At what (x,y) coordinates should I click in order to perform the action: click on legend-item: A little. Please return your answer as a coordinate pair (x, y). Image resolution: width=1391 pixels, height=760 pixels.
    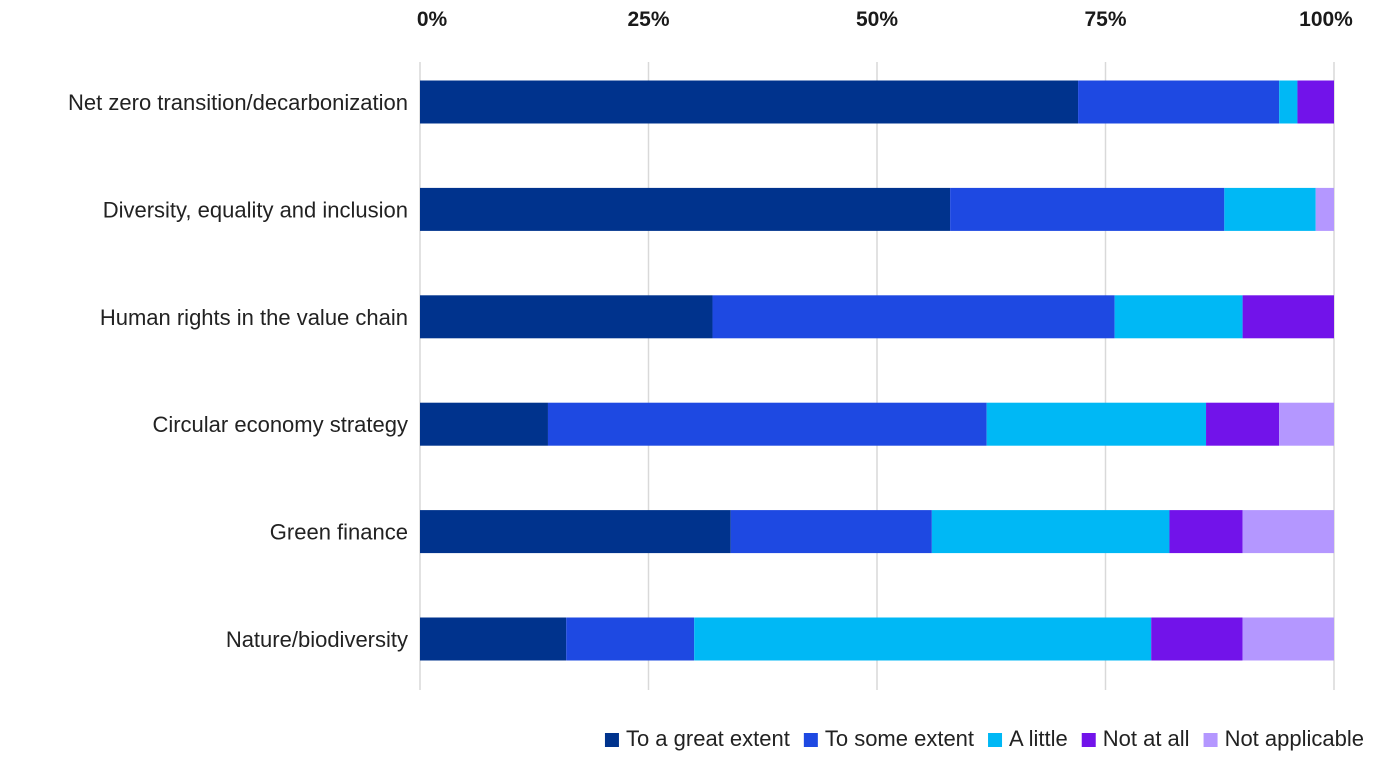
    Looking at the image, I should click on (1028, 738).